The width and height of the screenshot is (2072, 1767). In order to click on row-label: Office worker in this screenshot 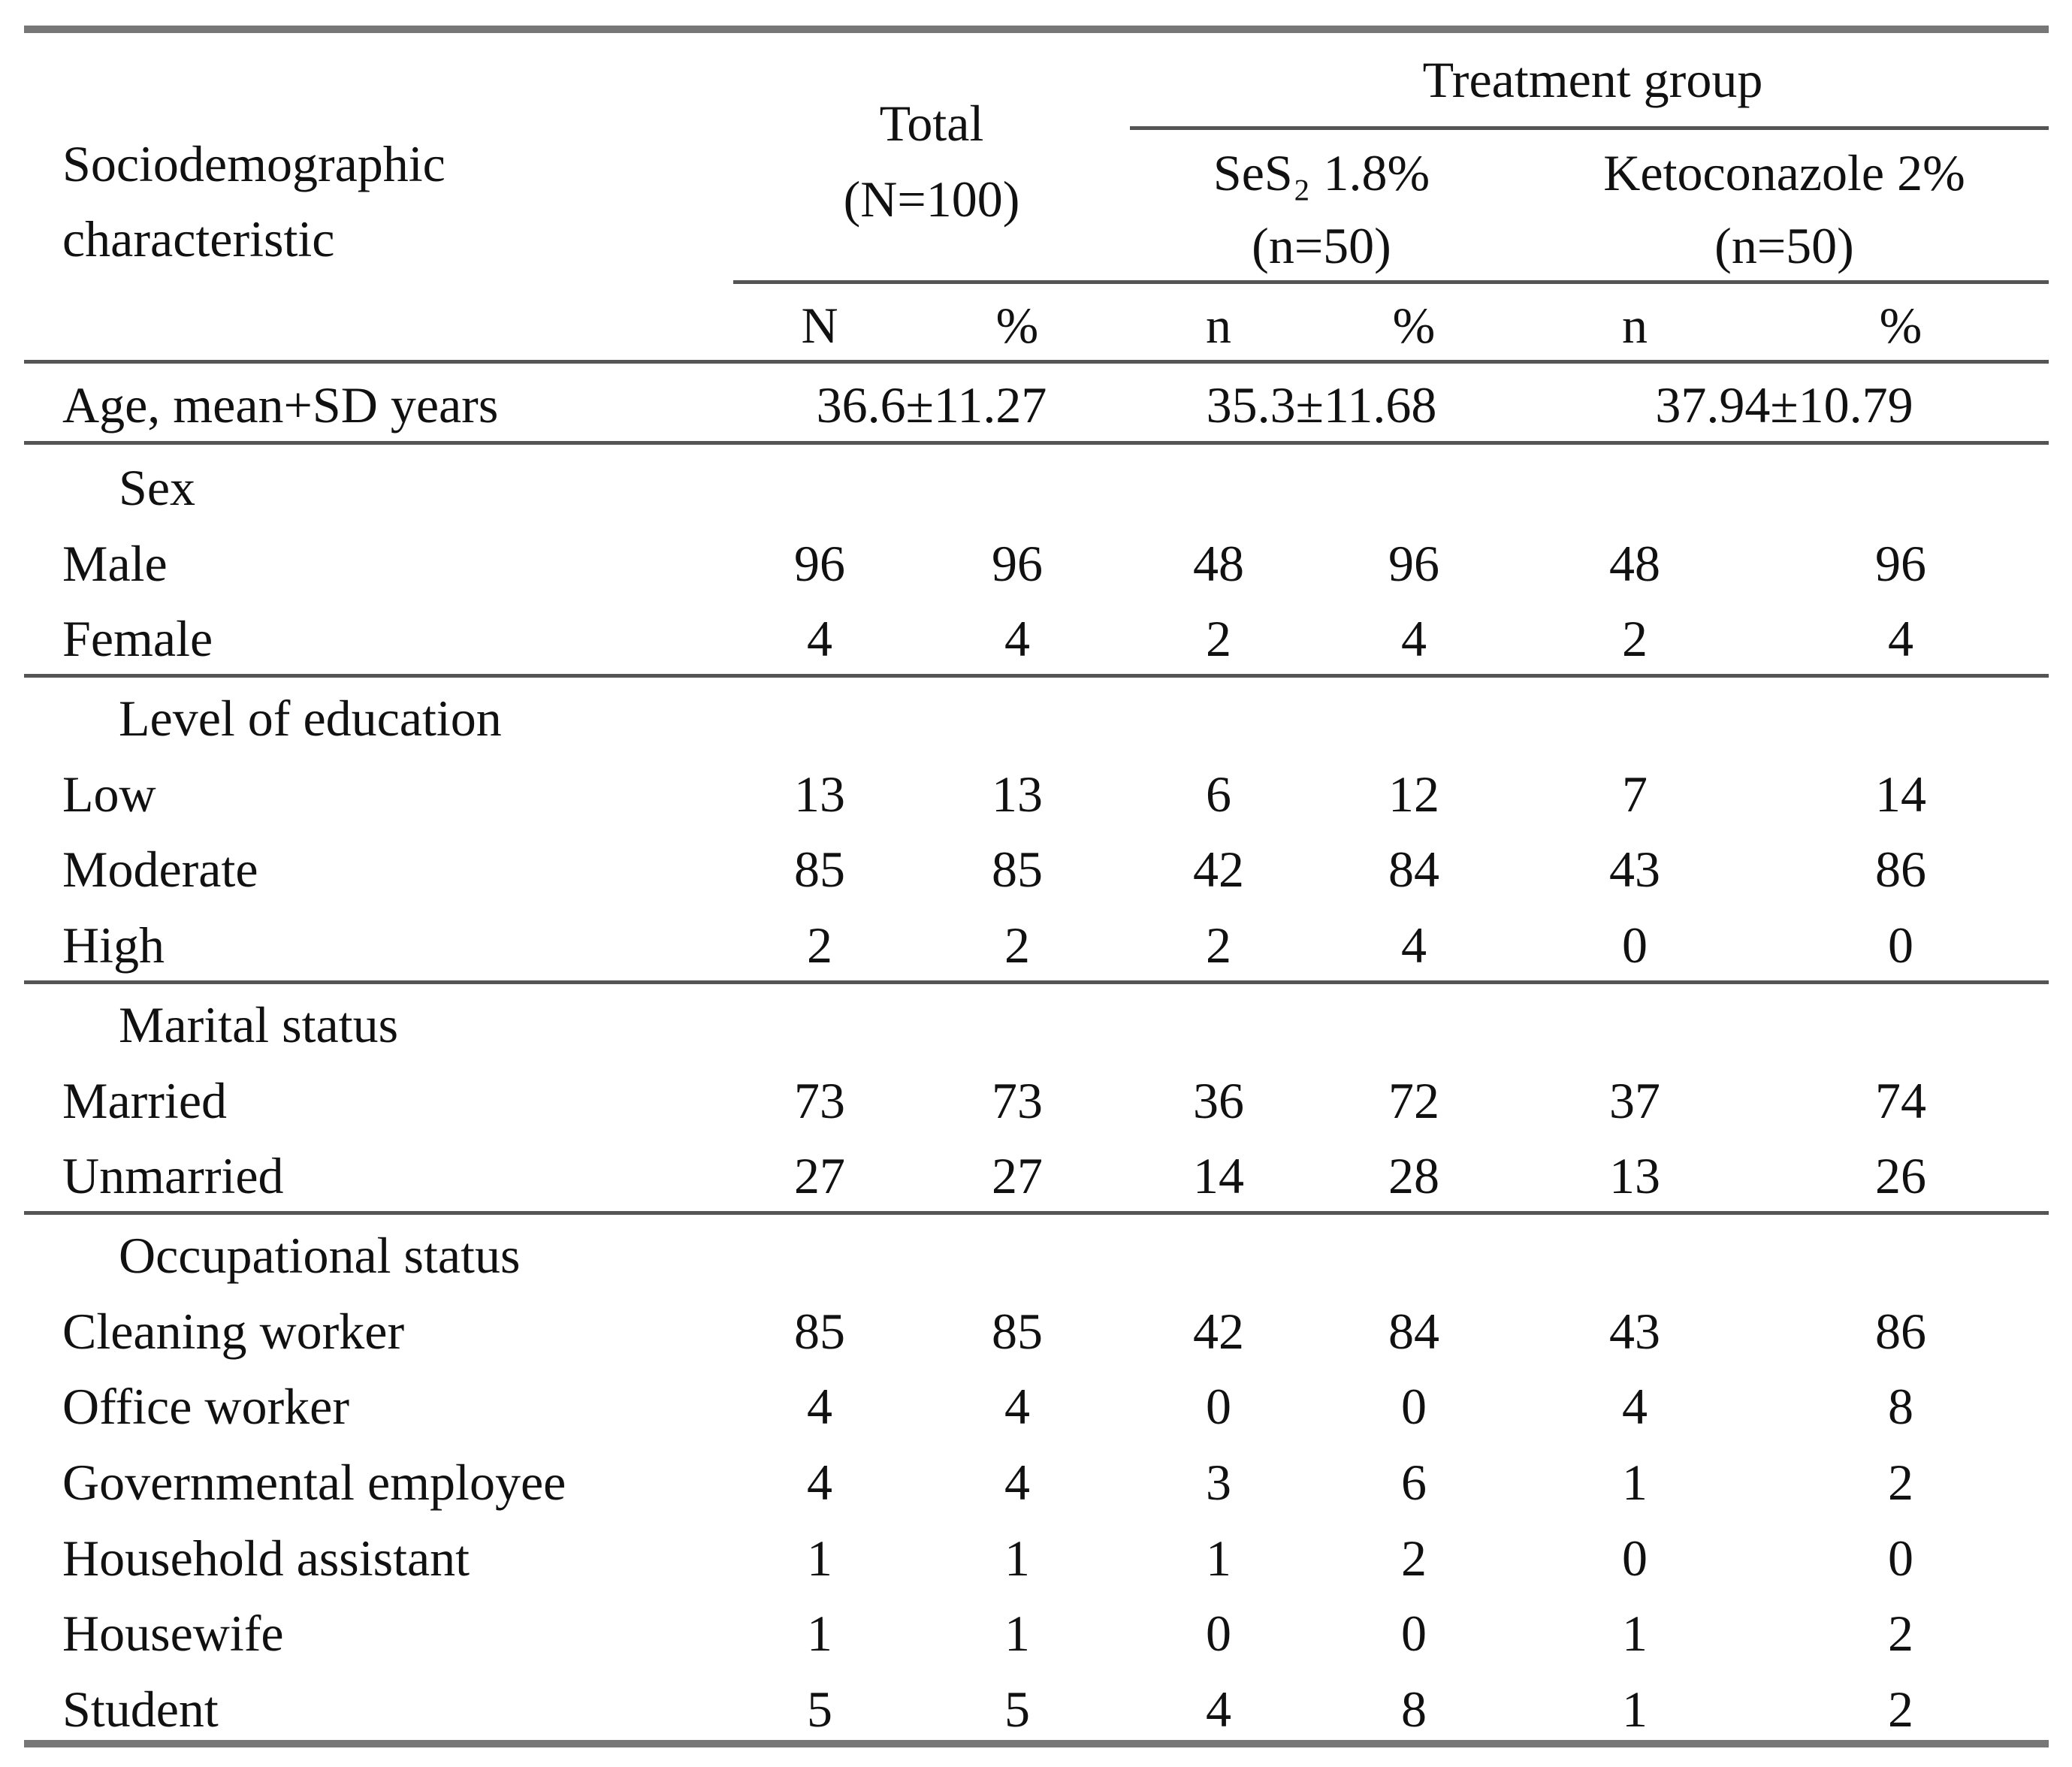, I will do `click(206, 1407)`.